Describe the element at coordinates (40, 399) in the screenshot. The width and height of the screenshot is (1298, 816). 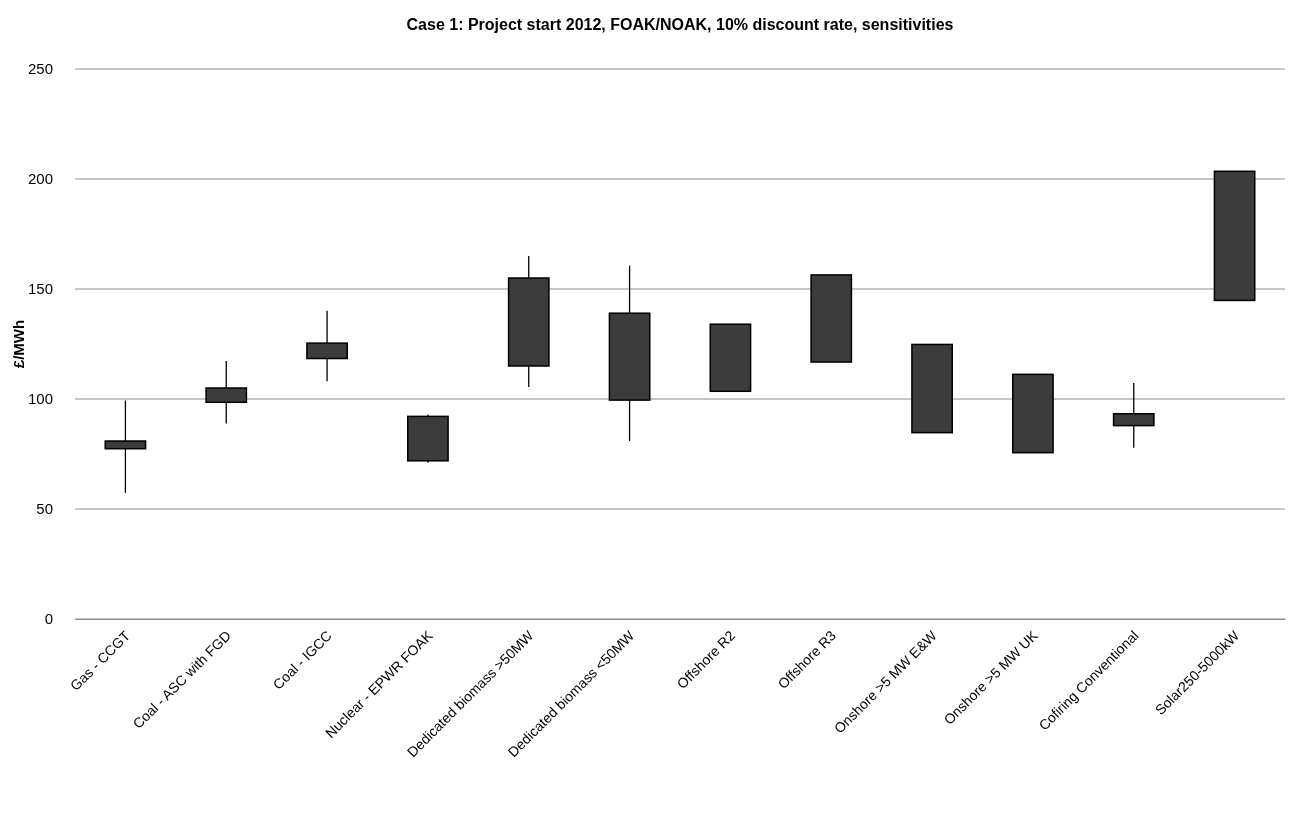
I see `y-tick-label: 100` at that location.